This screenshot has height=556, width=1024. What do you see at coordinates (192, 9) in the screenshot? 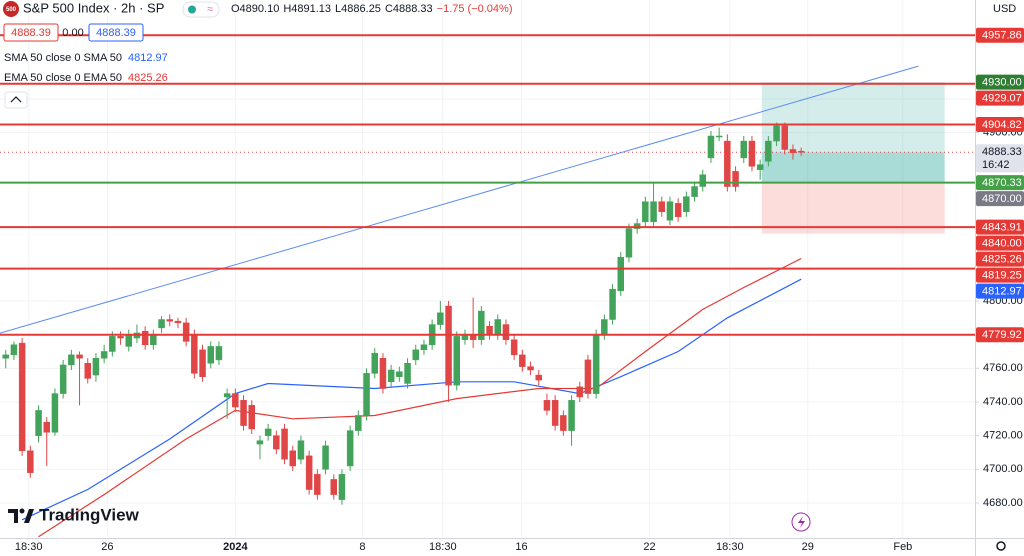
I see `status-dot` at bounding box center [192, 9].